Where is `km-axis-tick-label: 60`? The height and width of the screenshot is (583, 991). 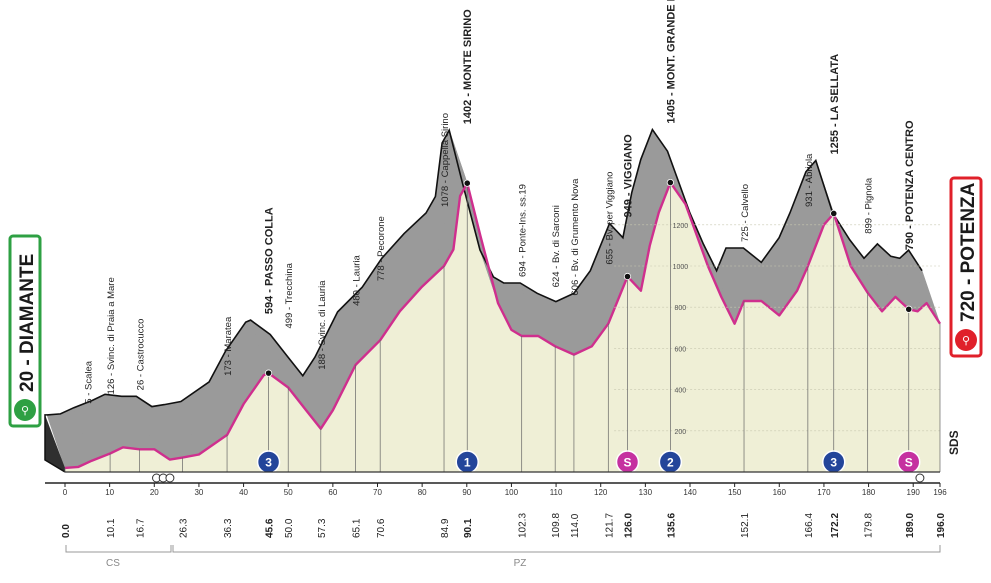
km-axis-tick-label: 60 is located at coordinates (332, 492).